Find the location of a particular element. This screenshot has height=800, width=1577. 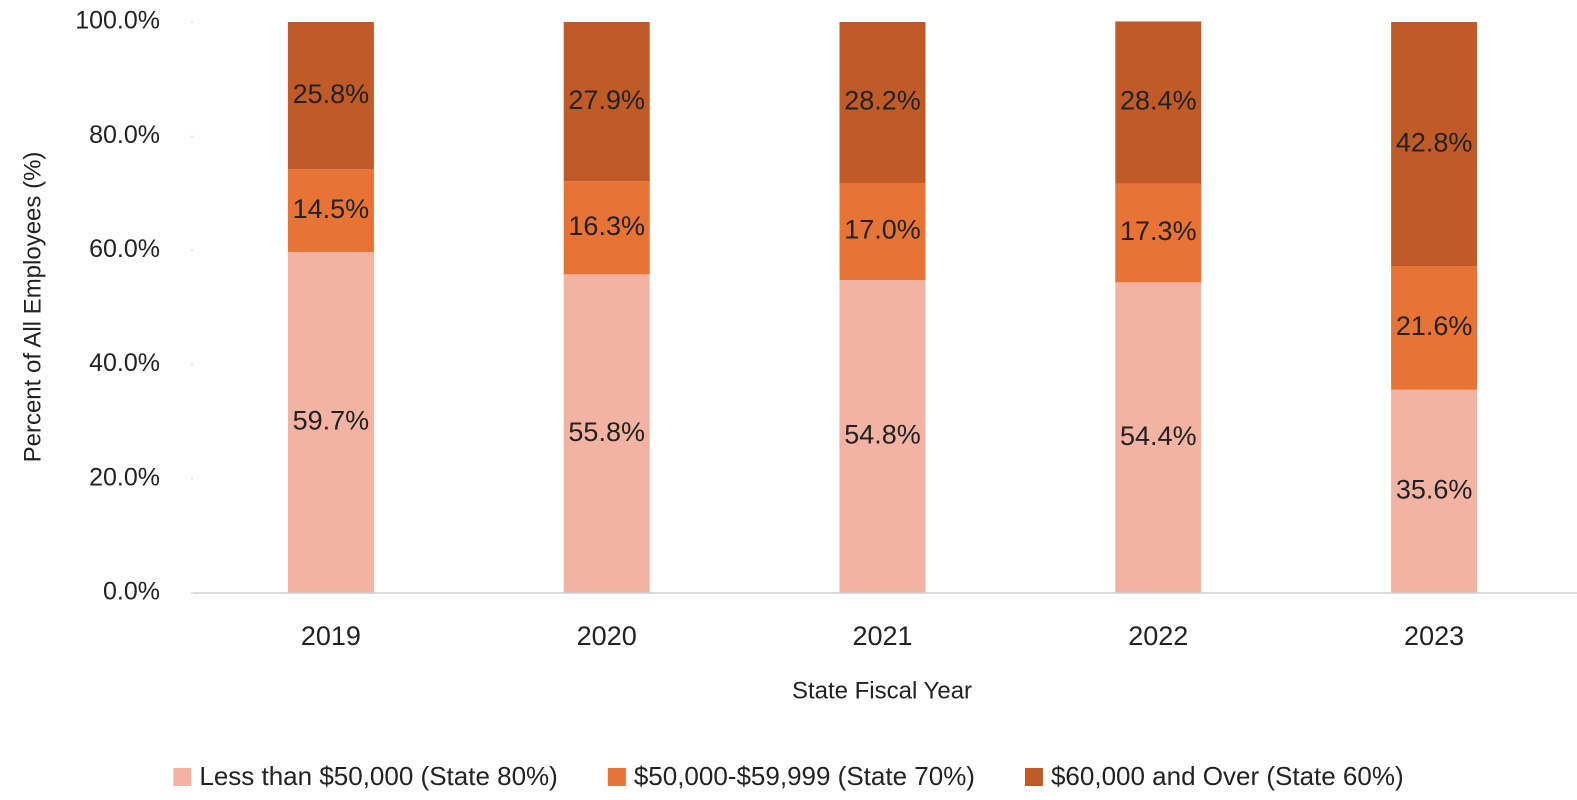

y-tick-label: 60.0% is located at coordinates (124, 249).